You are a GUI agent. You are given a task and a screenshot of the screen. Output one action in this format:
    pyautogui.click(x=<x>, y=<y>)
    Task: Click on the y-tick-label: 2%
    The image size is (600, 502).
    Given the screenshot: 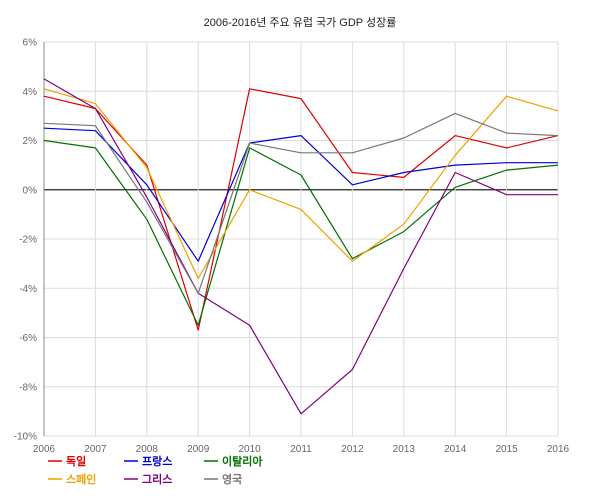 What is the action you would take?
    pyautogui.click(x=30, y=141)
    